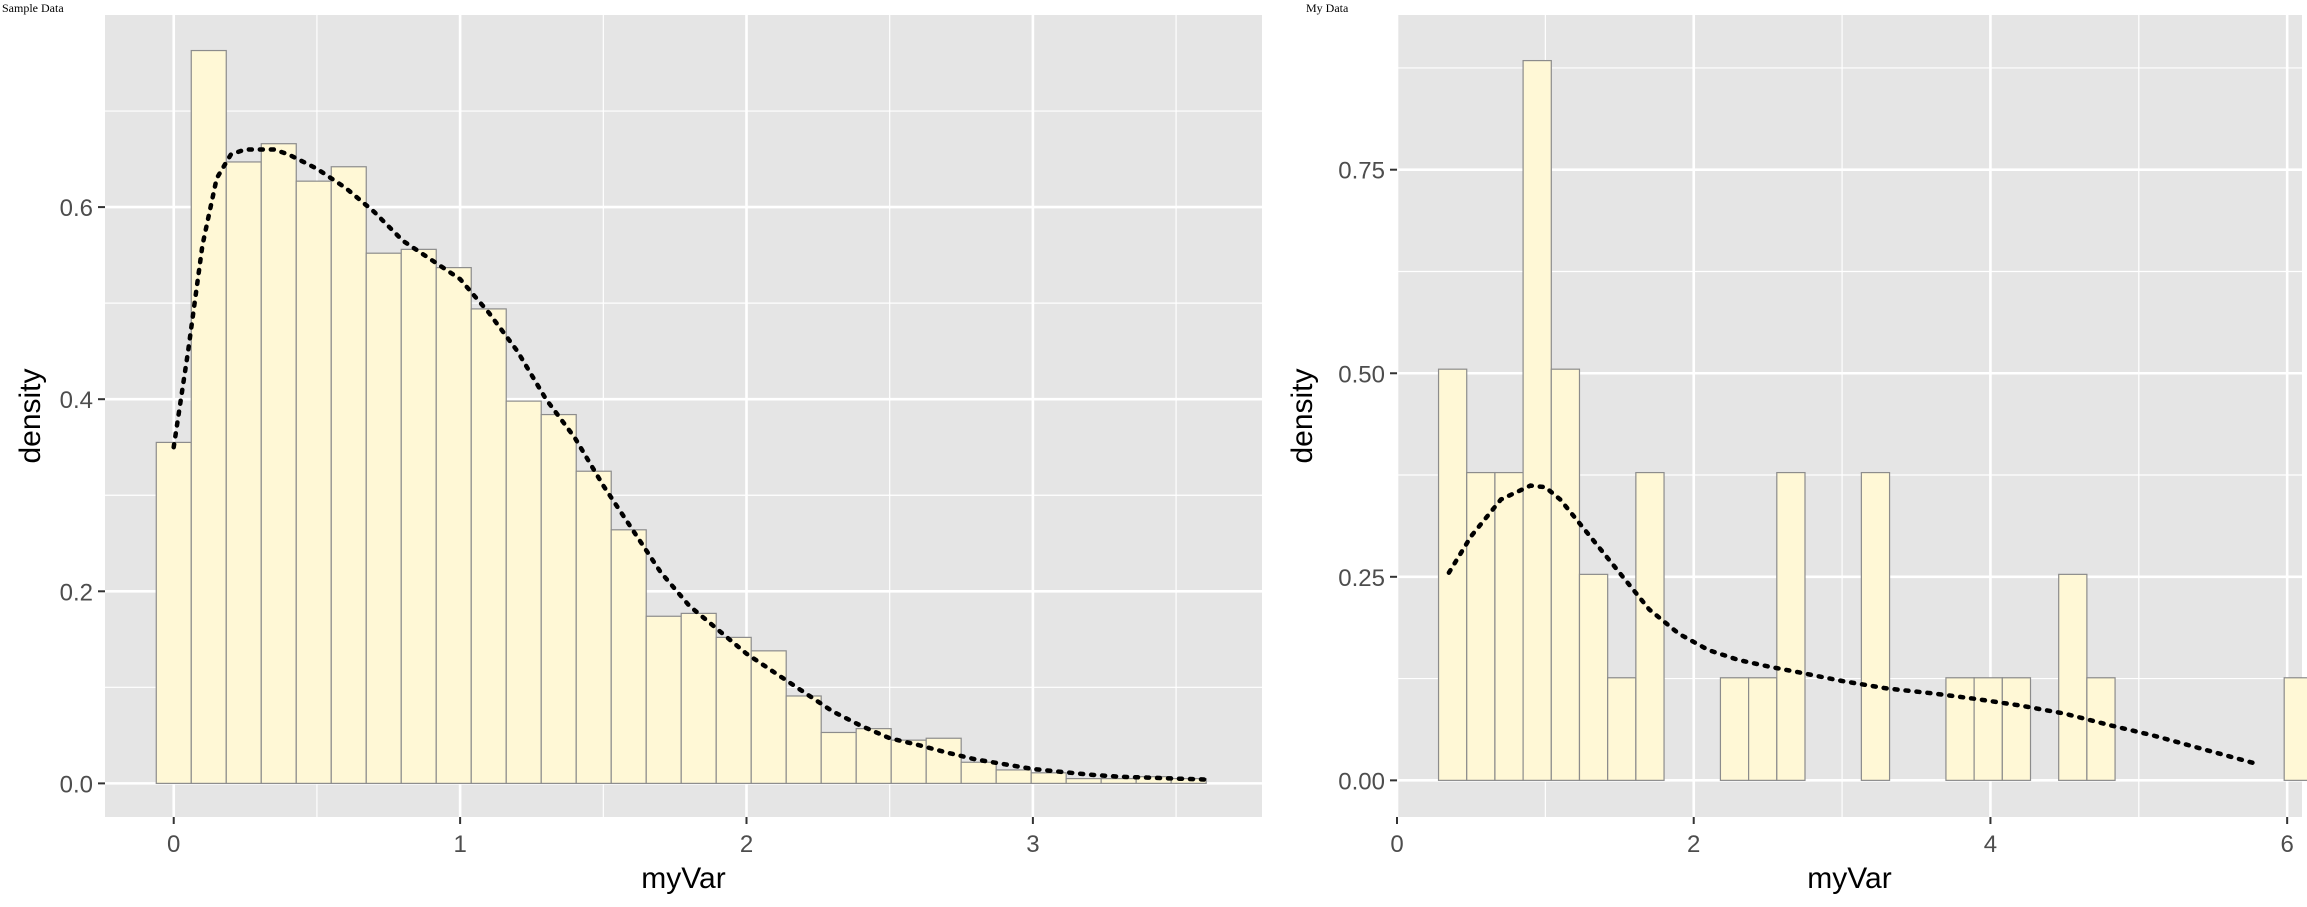  I want to click on chart-title: Sample Data, so click(33, 8).